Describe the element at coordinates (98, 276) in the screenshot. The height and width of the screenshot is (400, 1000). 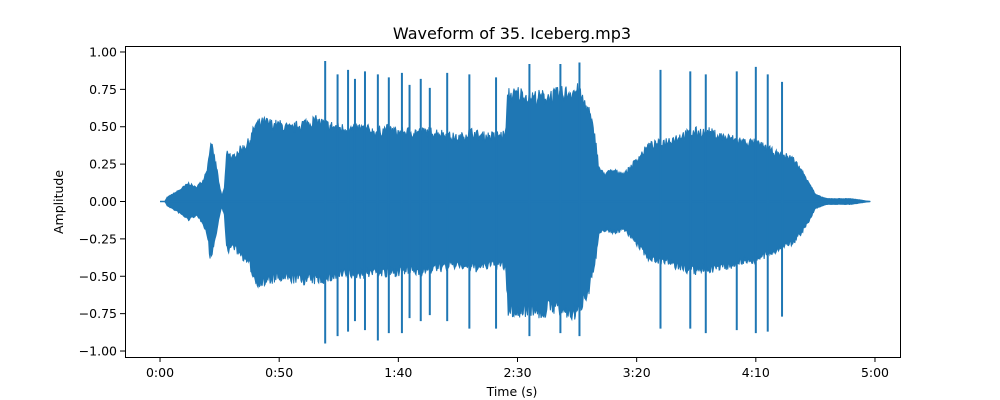
I see `y-tick-label: −0.50` at that location.